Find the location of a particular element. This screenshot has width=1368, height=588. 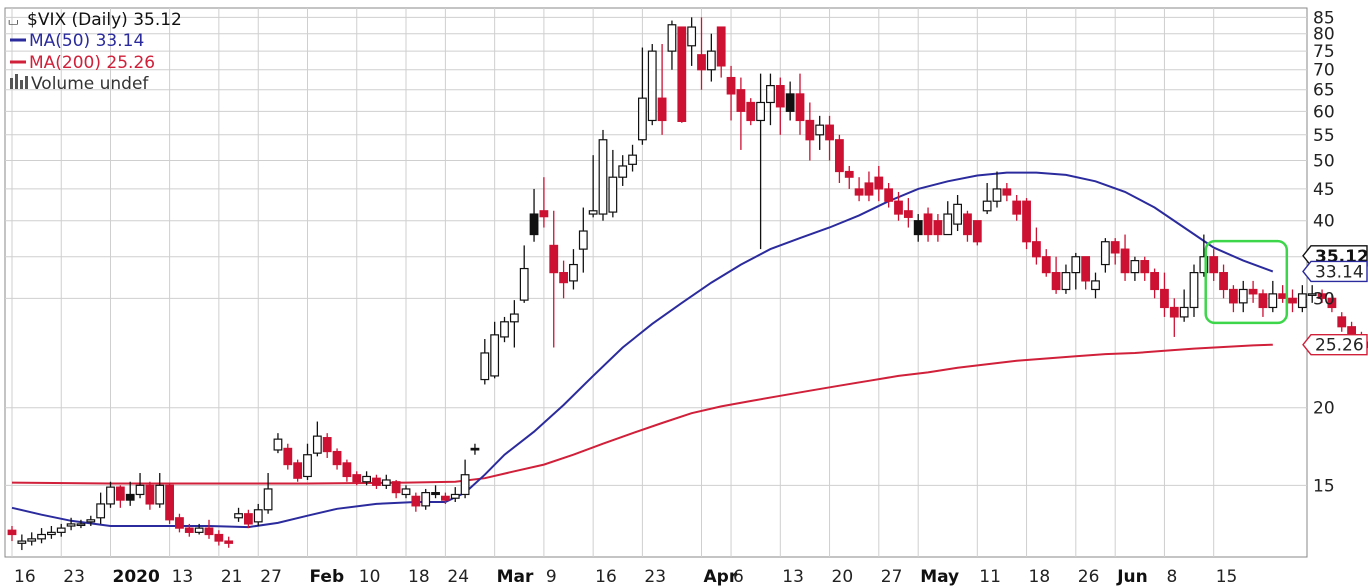

legend-ma200-text: MA(200) 25.26 is located at coordinates (92, 63).